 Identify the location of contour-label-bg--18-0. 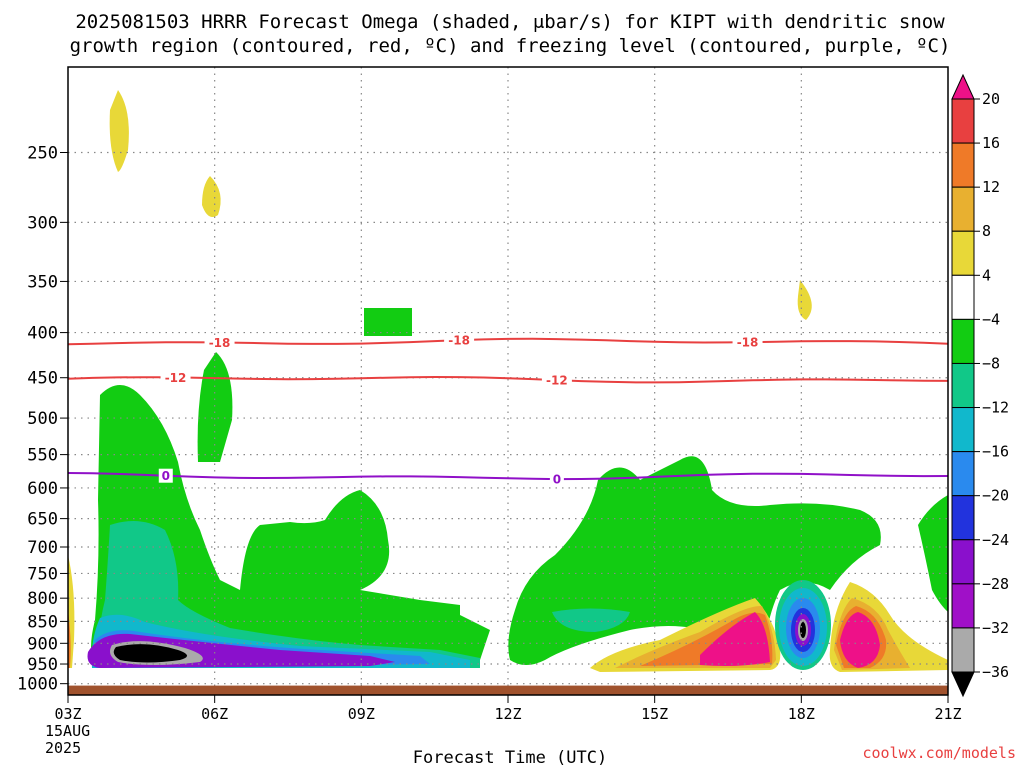
(219, 342).